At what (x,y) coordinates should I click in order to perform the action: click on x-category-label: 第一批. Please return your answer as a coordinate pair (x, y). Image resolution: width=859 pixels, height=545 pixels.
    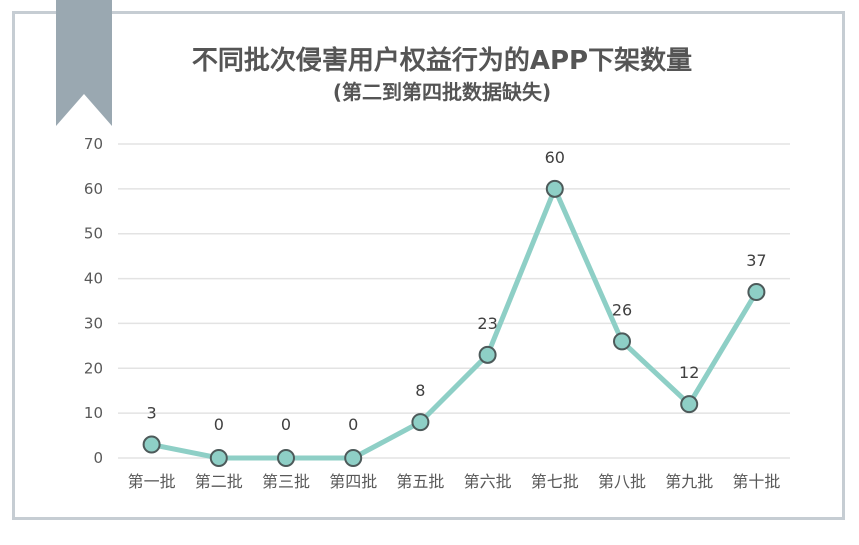
    Looking at the image, I should click on (152, 481).